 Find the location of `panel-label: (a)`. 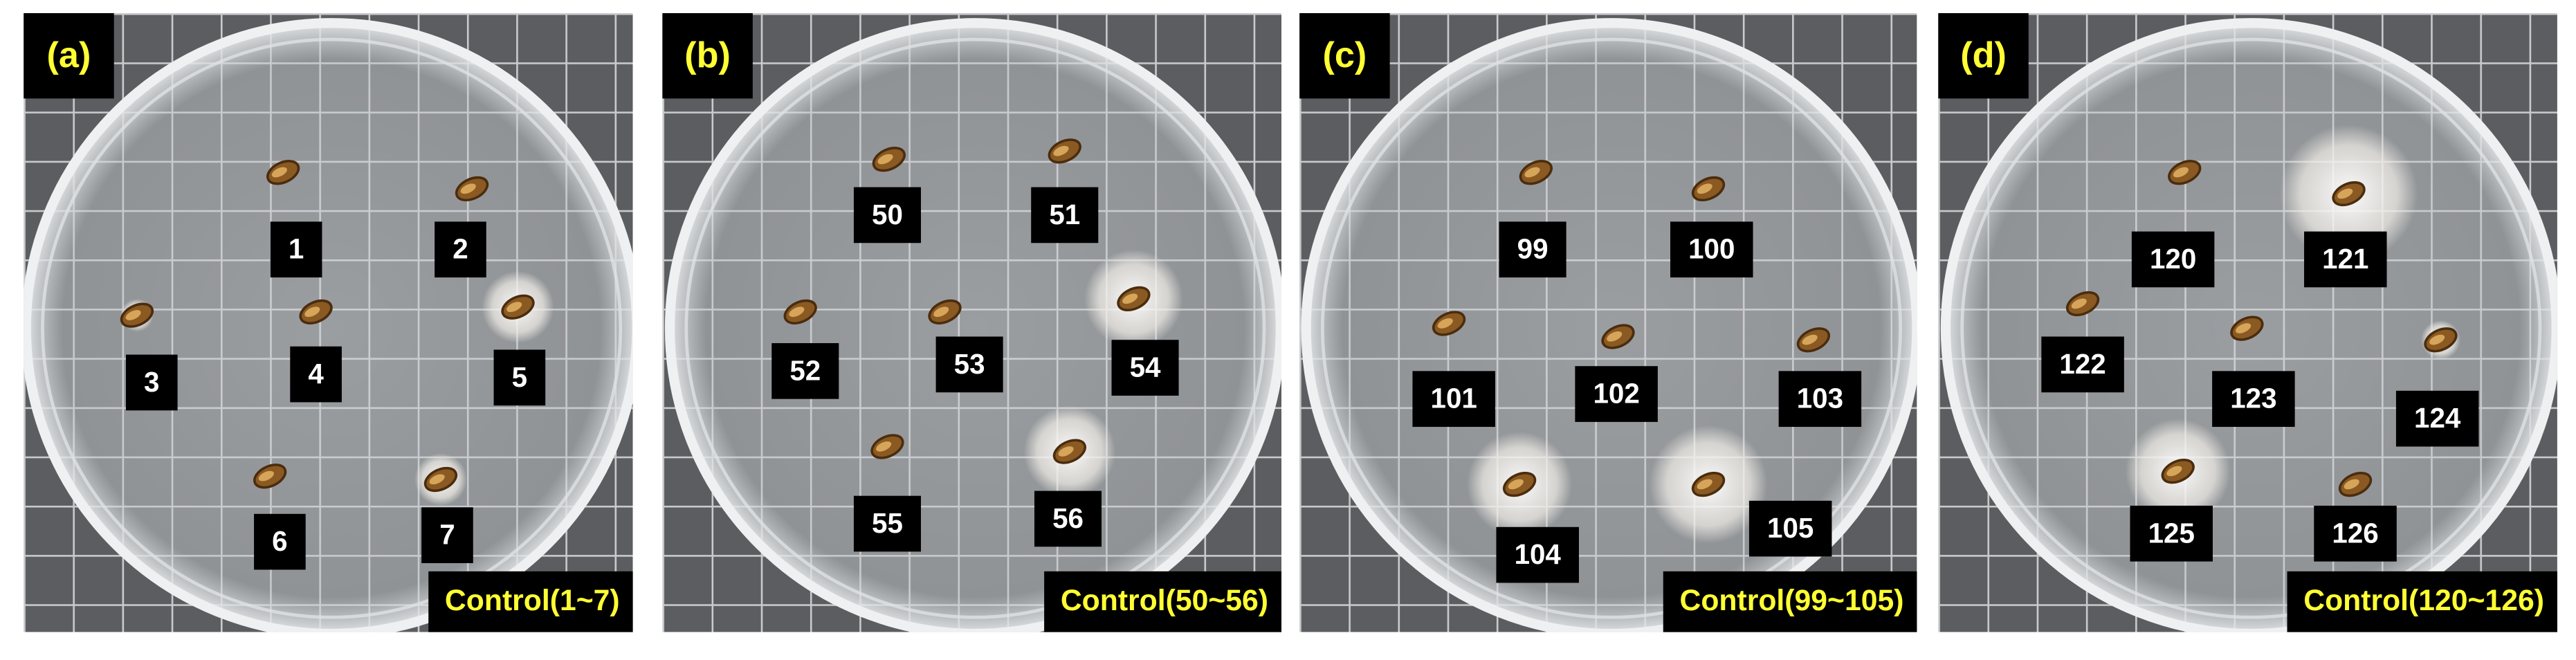

panel-label: (a) is located at coordinates (69, 55).